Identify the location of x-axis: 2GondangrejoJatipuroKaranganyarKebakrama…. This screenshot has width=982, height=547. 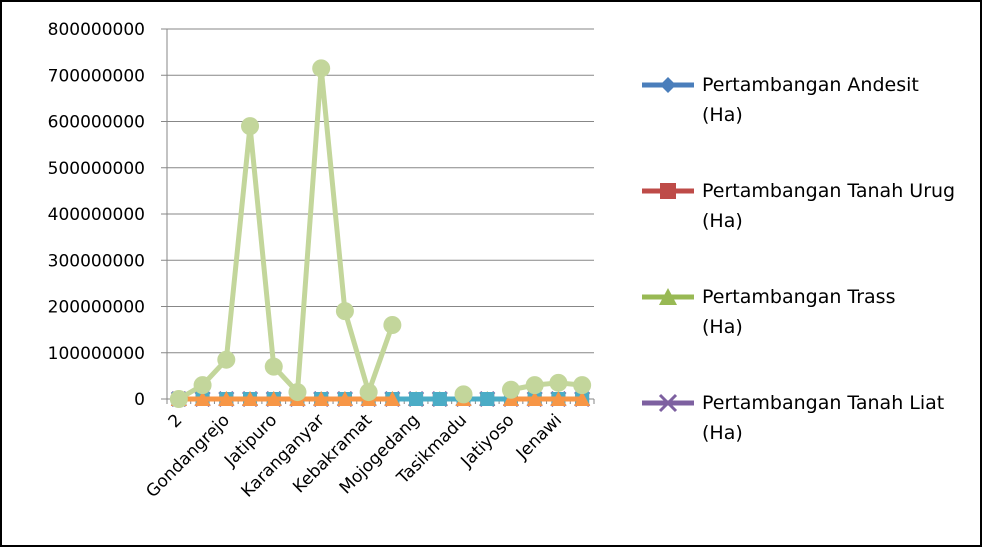
(368, 450).